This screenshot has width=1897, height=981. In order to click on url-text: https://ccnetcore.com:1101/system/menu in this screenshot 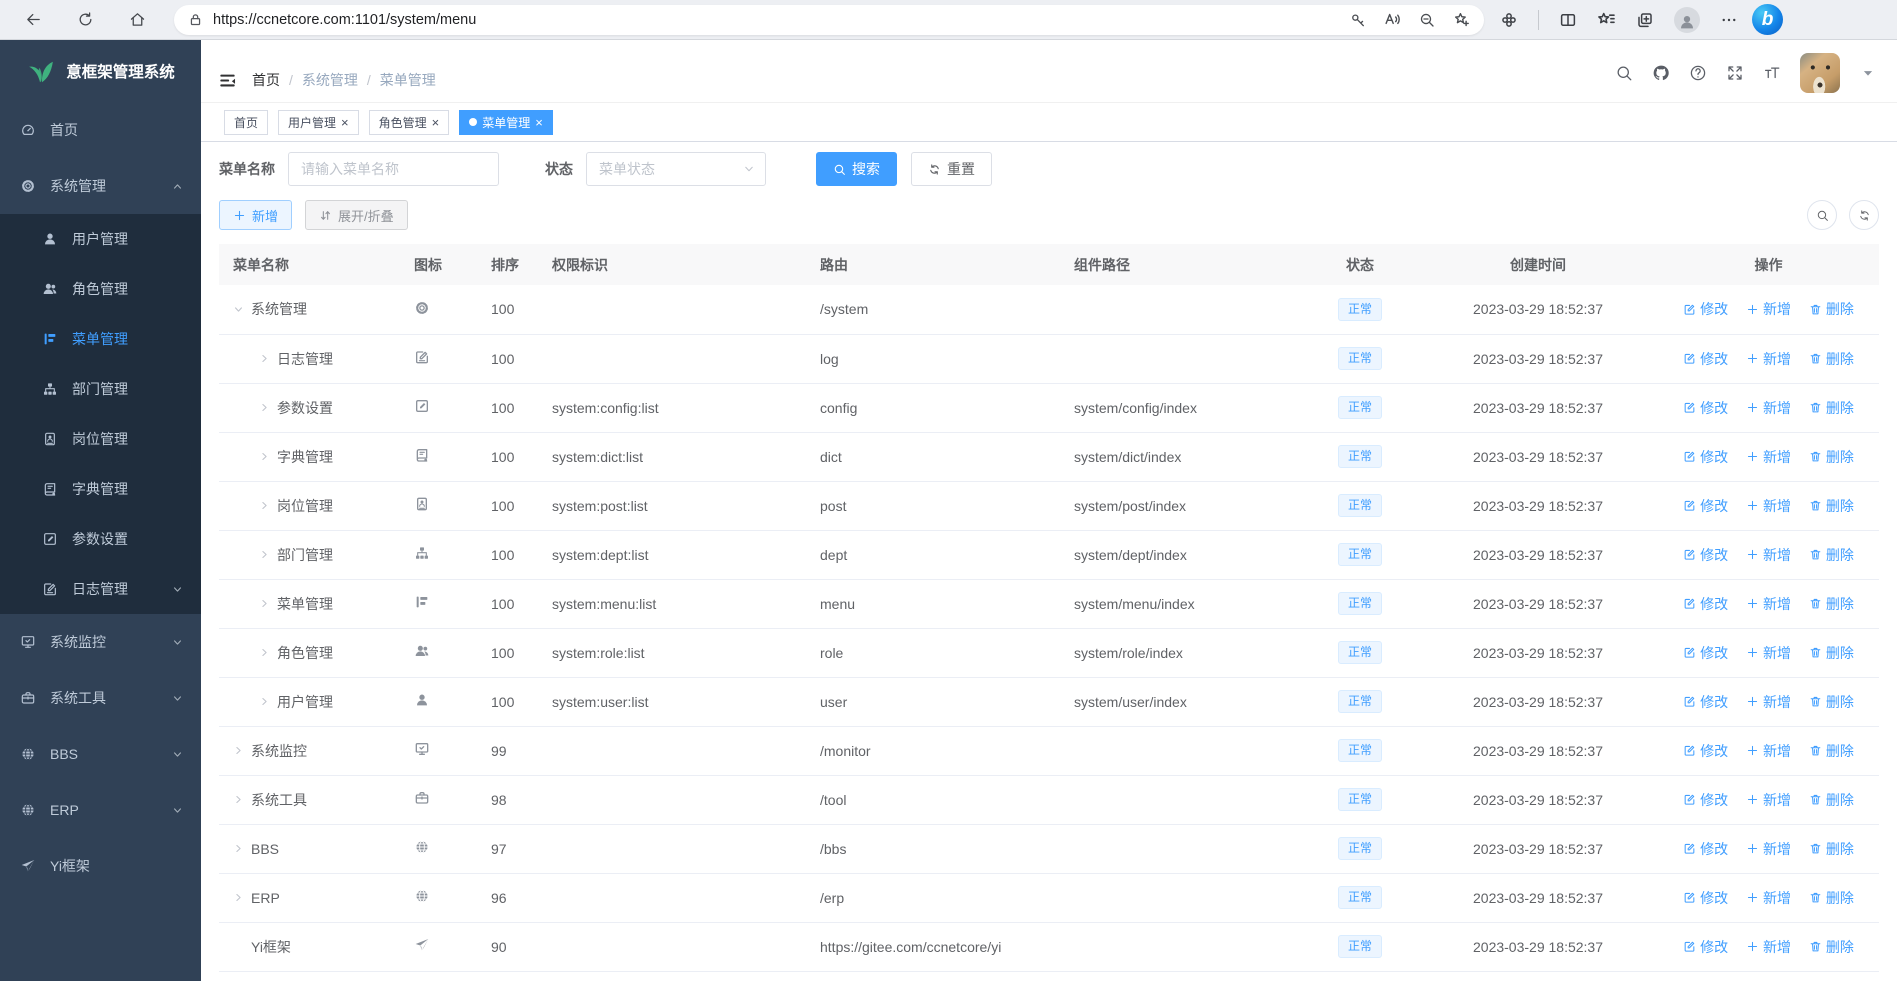, I will do `click(345, 19)`.